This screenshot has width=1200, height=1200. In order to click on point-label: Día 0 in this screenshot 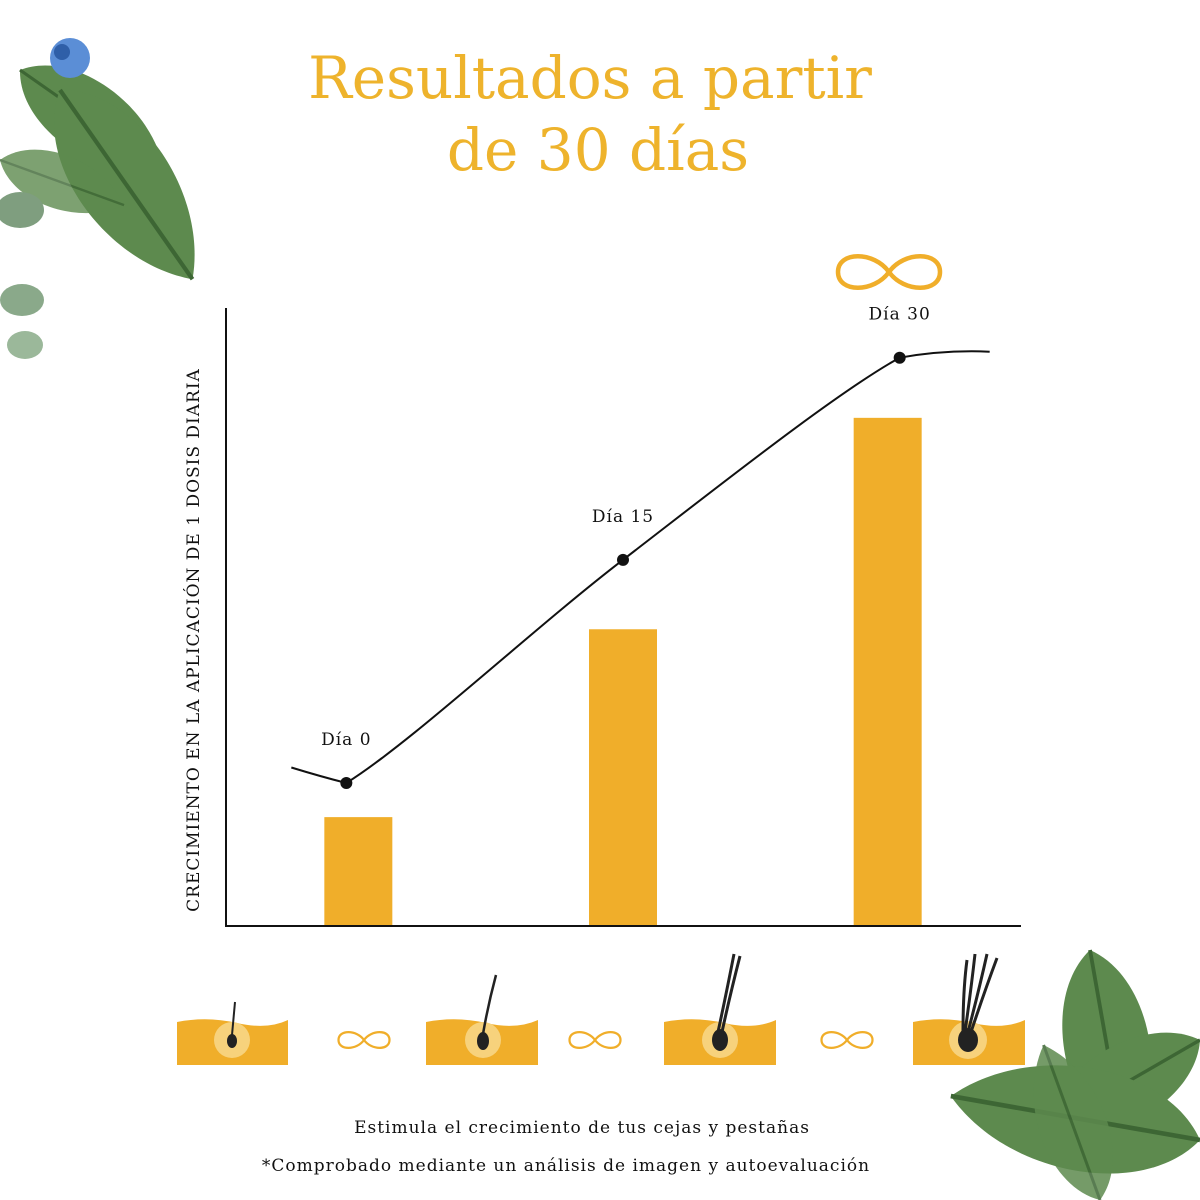, I will do `click(346, 740)`.